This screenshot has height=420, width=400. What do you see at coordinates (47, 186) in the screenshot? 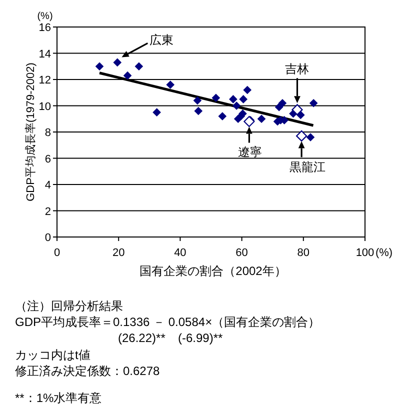
I see `y-tick-label: 4` at bounding box center [47, 186].